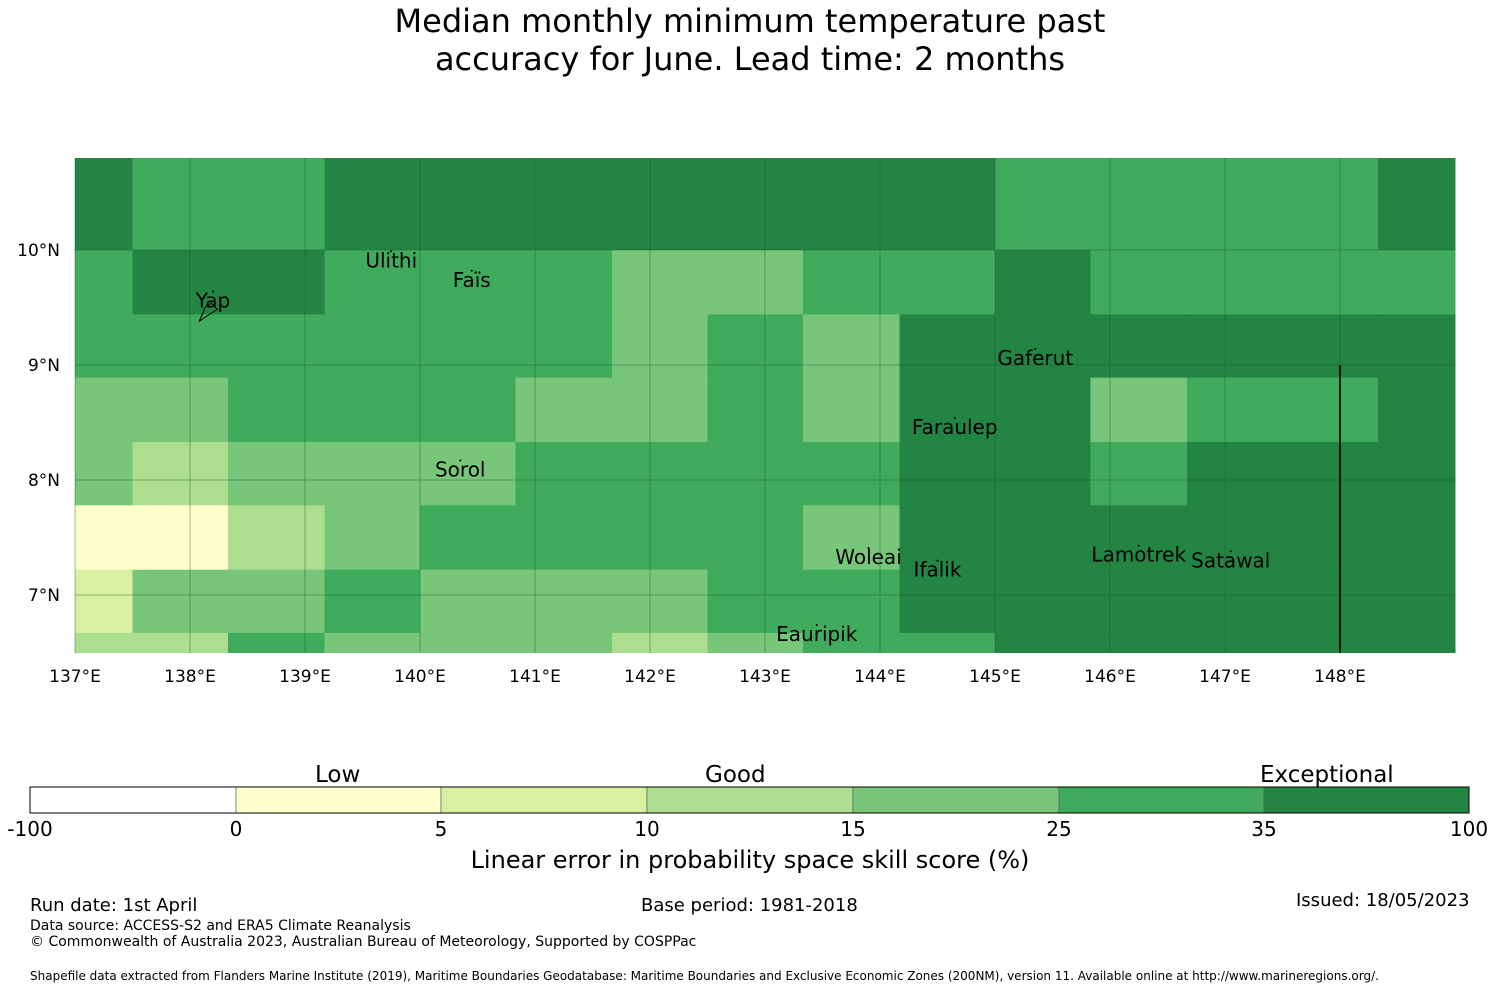  What do you see at coordinates (1340, 677) in the screenshot?
I see `longitude-tick-label: 148°E` at bounding box center [1340, 677].